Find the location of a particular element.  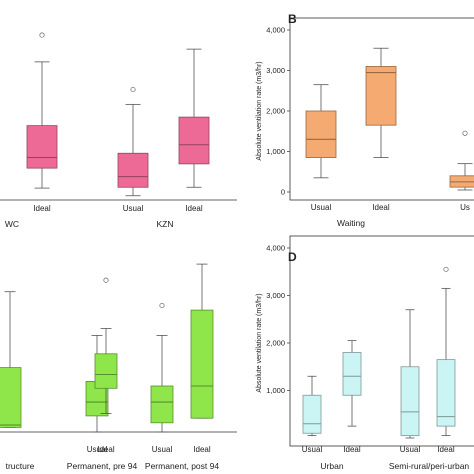

group-label: KZN is located at coordinates (165, 224).